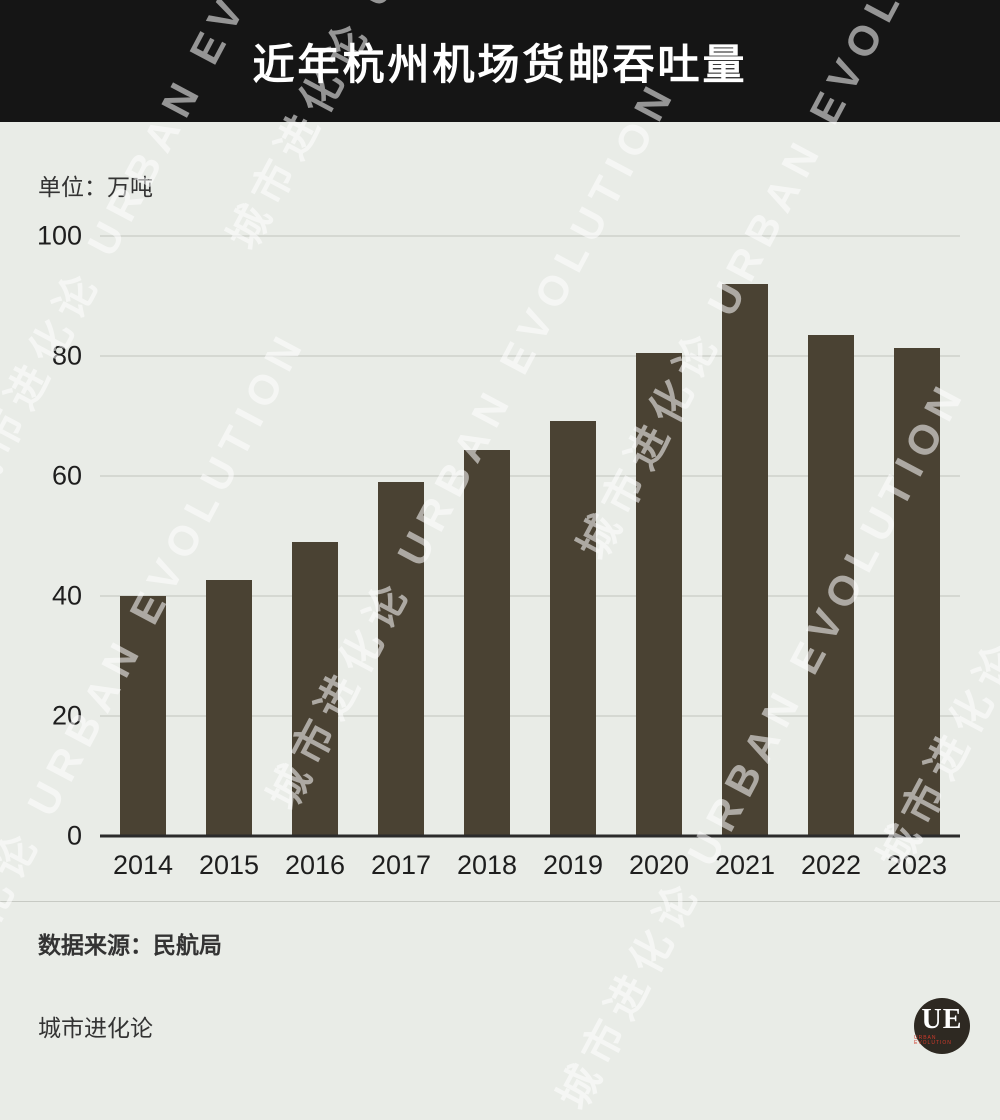  What do you see at coordinates (573, 865) in the screenshot?
I see `x-tick-label: 2019` at bounding box center [573, 865].